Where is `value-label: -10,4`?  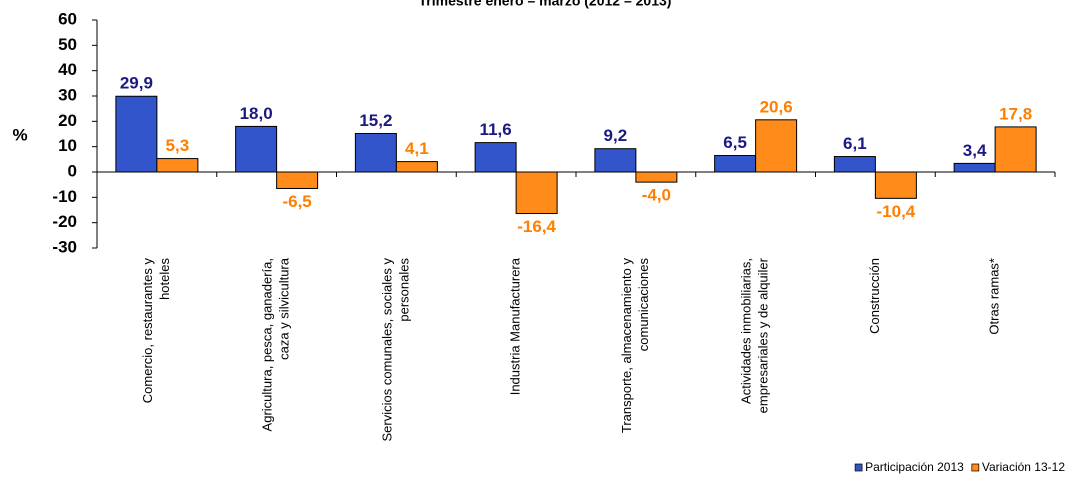 value-label: -10,4 is located at coordinates (896, 211).